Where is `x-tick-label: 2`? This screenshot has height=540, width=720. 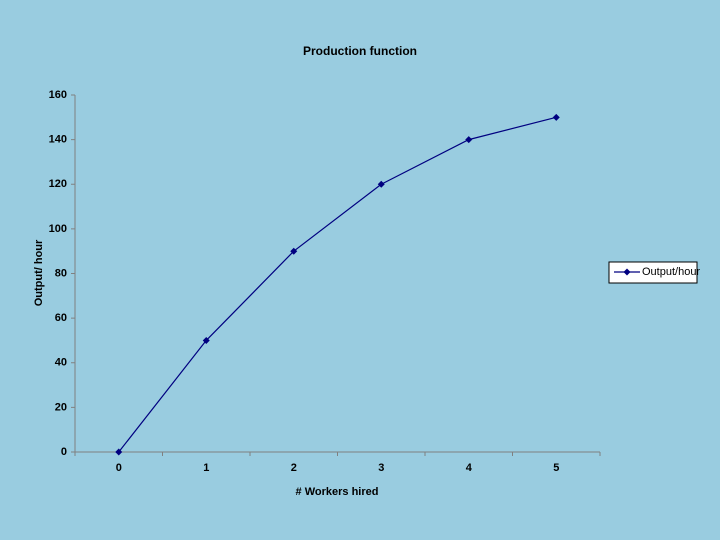
x-tick-label: 2 is located at coordinates (294, 468).